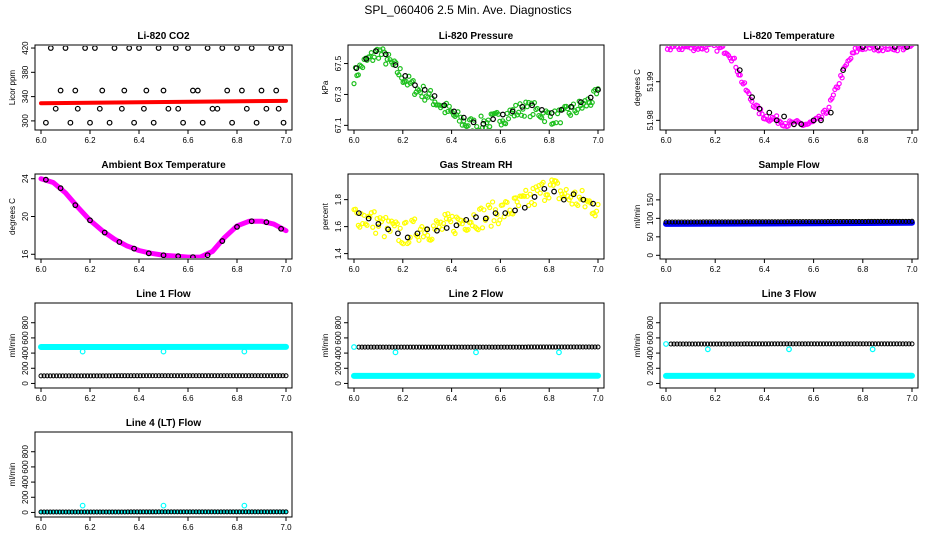  What do you see at coordinates (789, 221) in the screenshot?
I see `series-average` at bounding box center [789, 221].